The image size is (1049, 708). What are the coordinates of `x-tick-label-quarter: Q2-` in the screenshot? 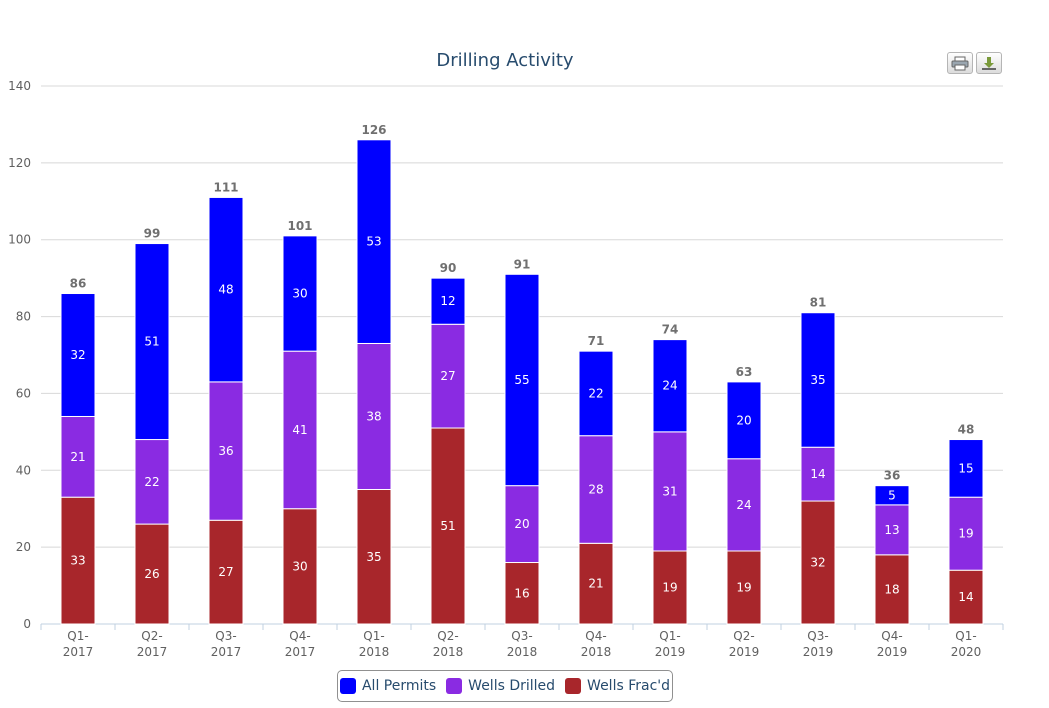 It's located at (743, 636).